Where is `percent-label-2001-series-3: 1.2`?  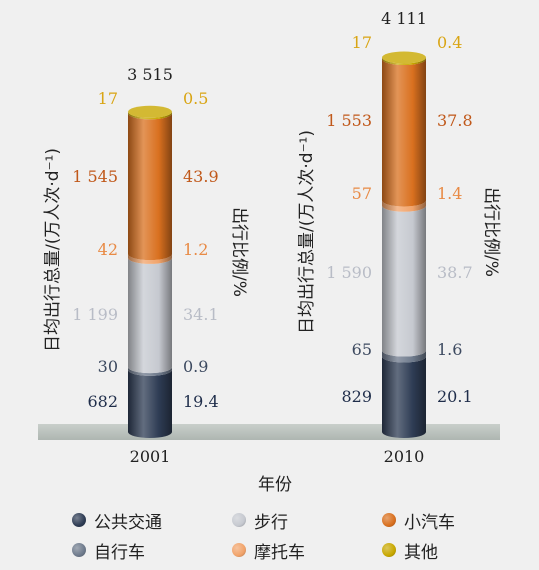
percent-label-2001-series-3: 1.2 is located at coordinates (195, 249).